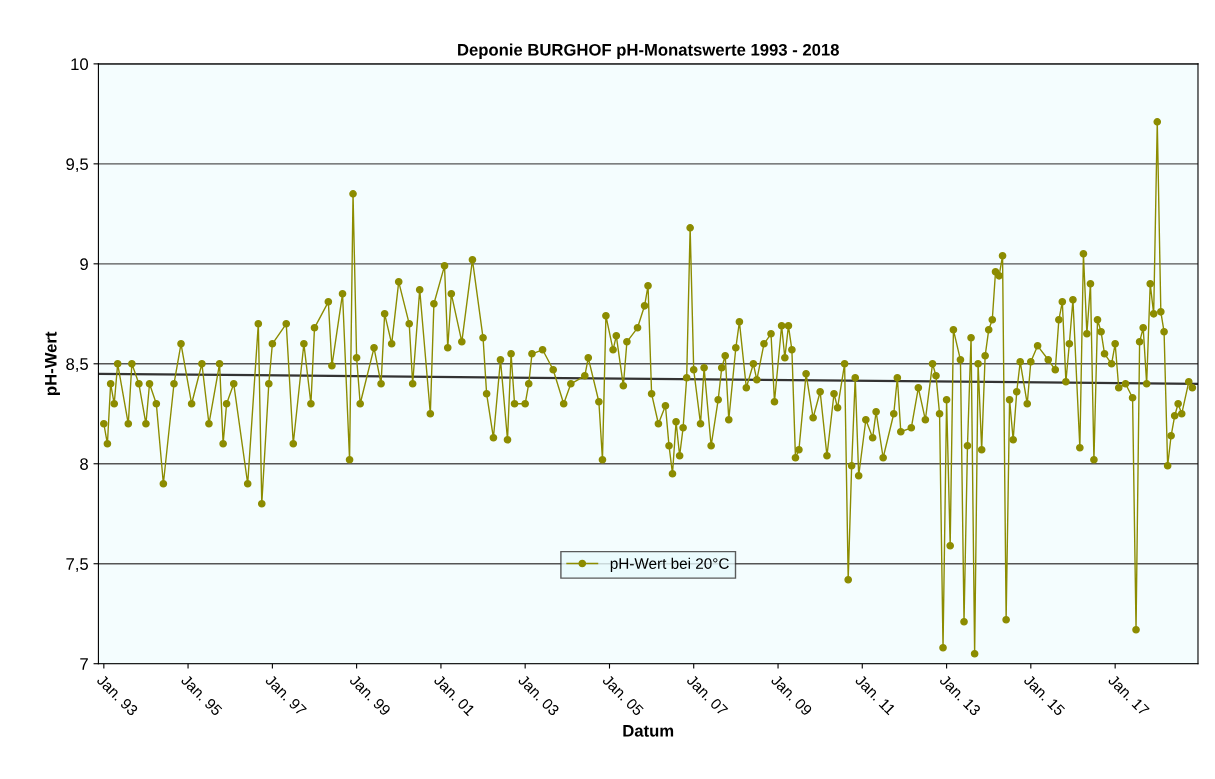 The width and height of the screenshot is (1215, 779). What do you see at coordinates (707, 695) in the screenshot?
I see `x-tick-label: Jan. 07` at bounding box center [707, 695].